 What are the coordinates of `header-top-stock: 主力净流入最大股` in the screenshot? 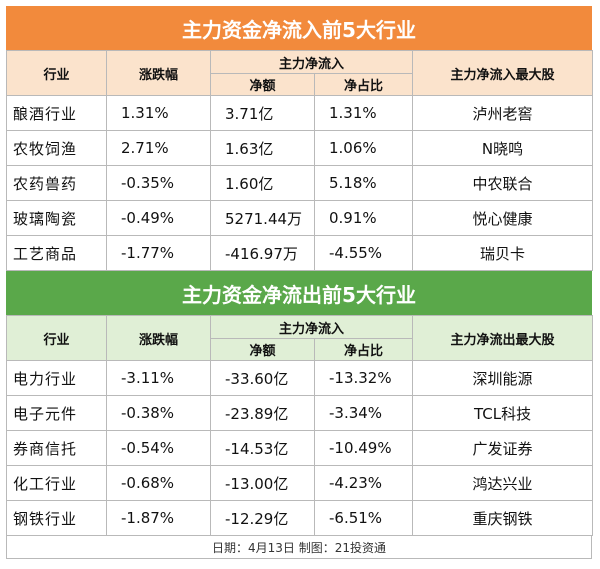 It's located at (503, 73).